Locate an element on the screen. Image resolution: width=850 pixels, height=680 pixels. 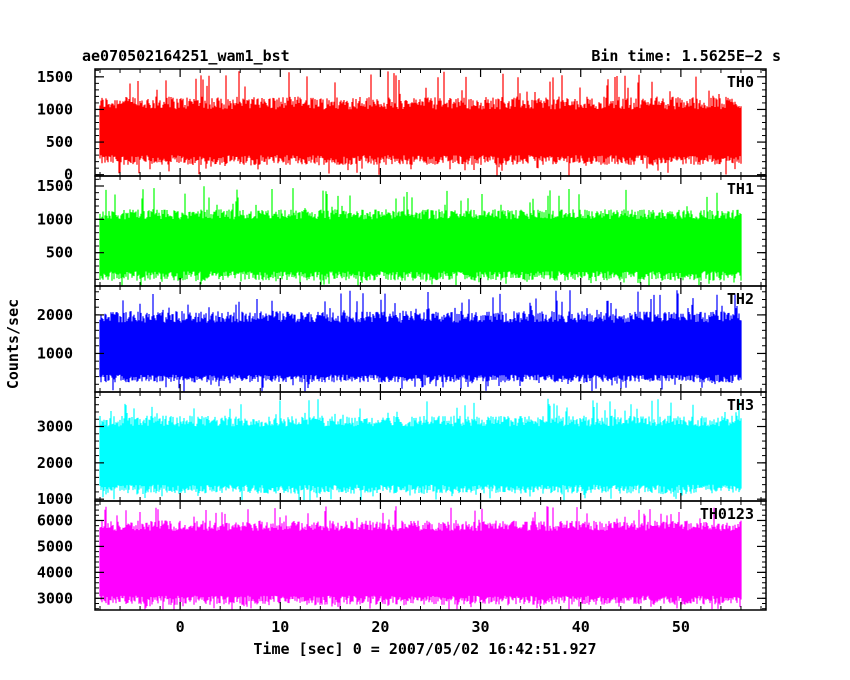
channel-label-th1: TH1 is located at coordinates (740, 189).